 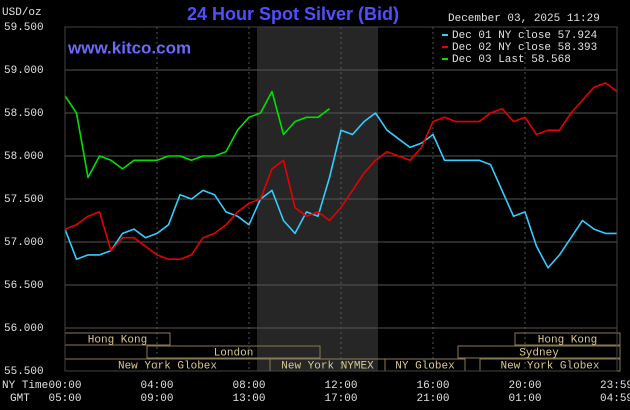 What do you see at coordinates (615, 399) in the screenshot?
I see `x-tick-label-gmt: 04:59` at bounding box center [615, 399].